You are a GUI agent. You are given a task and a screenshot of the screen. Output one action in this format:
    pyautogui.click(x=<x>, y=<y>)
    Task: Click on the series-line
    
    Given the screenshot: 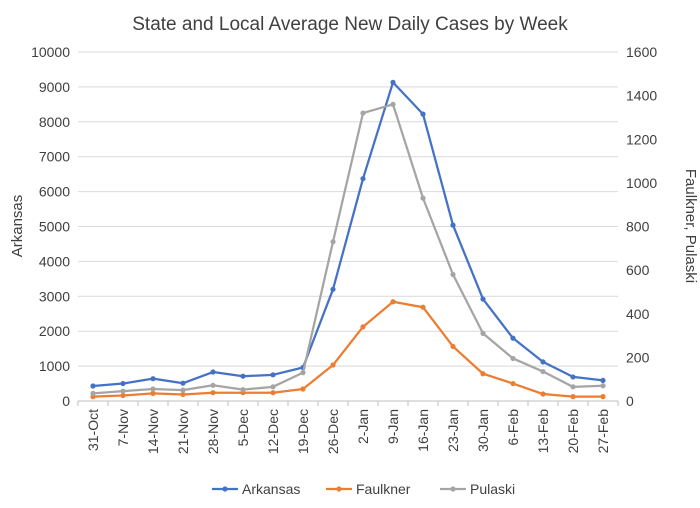 What is the action you would take?
    pyautogui.click(x=347, y=349)
    